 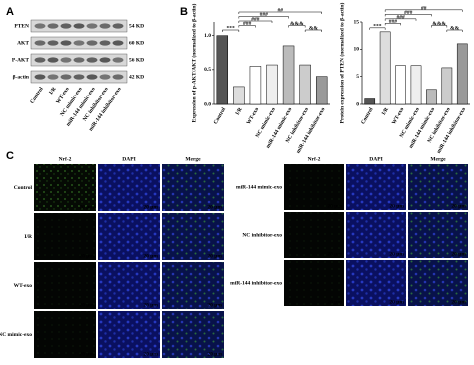 I want to click on row-label: NC inhibitor-exo, so click(x=262, y=235).